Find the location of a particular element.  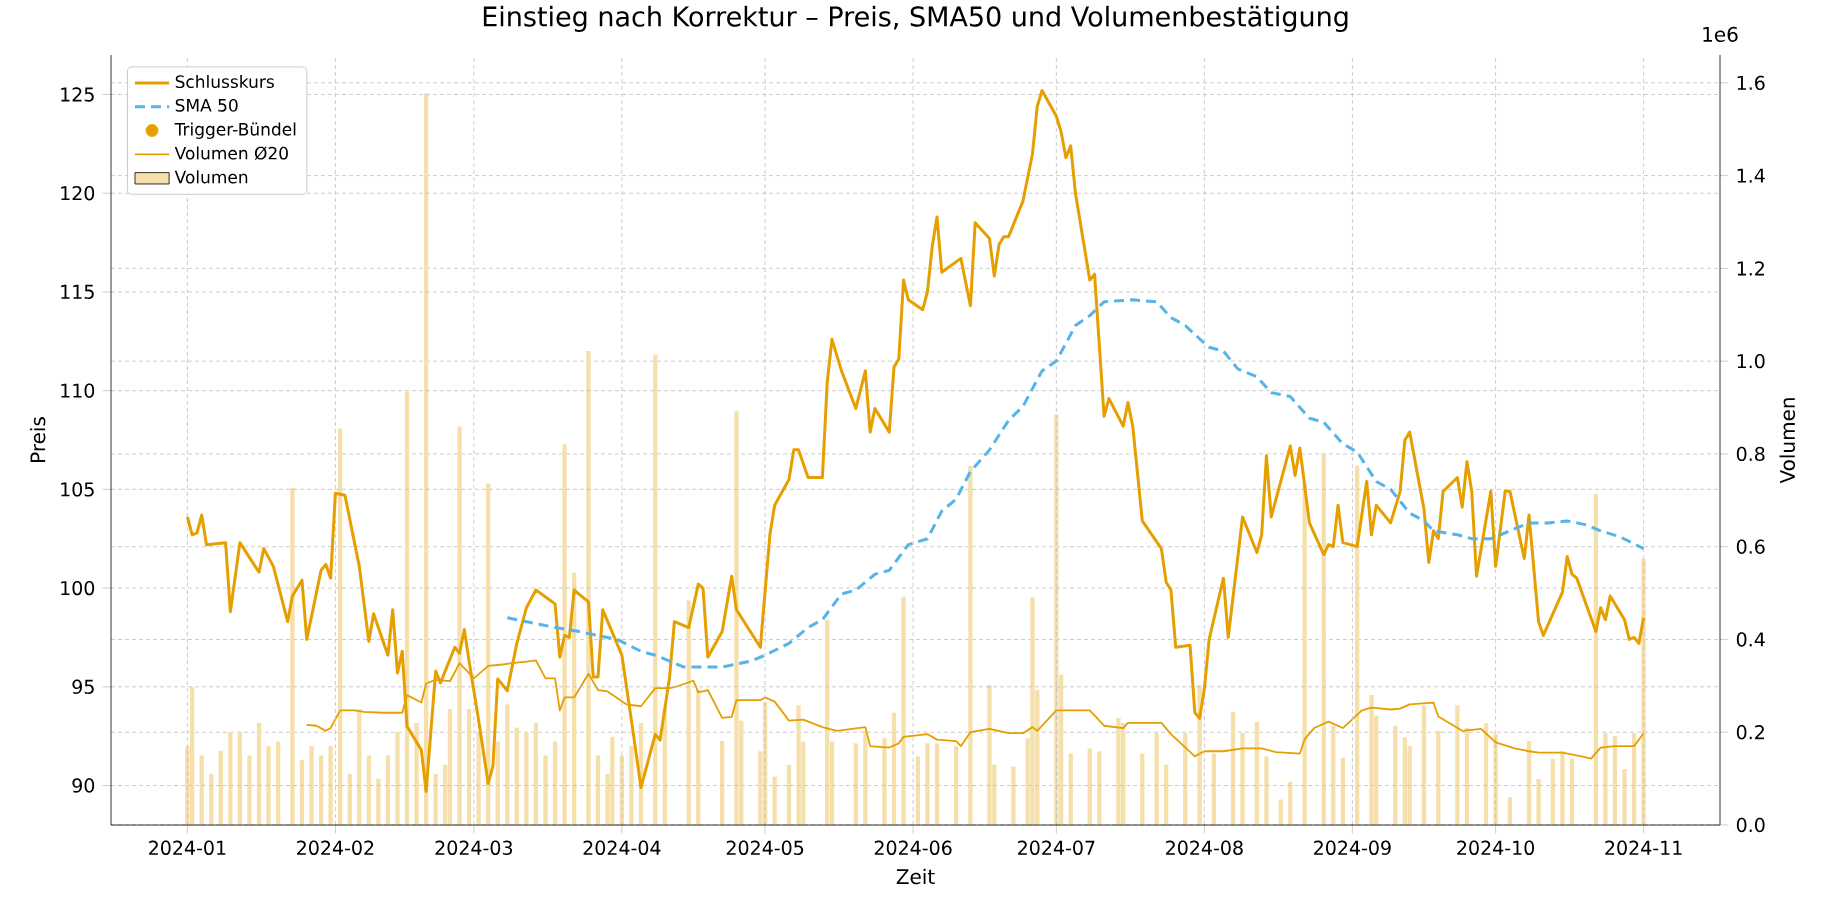

y-tick-label: 95 is located at coordinates (83, 686).